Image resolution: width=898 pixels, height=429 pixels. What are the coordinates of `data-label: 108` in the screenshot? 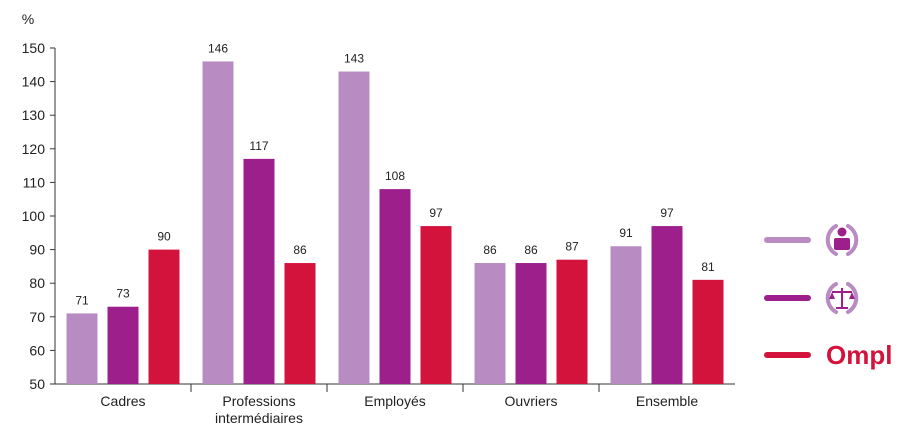 It's located at (395, 176).